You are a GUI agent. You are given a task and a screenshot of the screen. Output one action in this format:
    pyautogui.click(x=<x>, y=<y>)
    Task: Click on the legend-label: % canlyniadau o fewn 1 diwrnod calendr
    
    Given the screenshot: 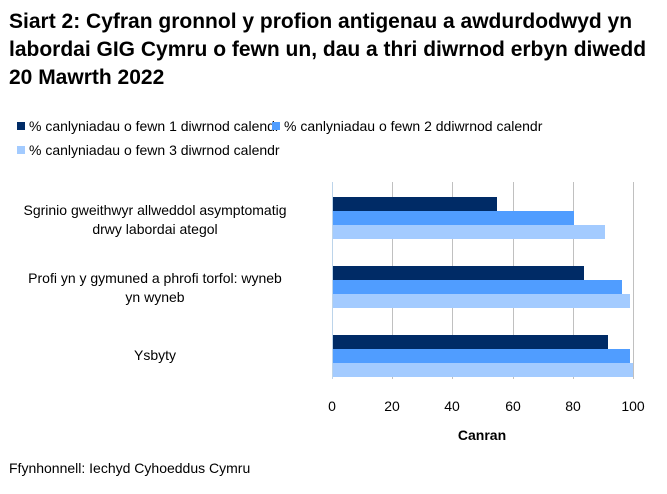 What is the action you would take?
    pyautogui.click(x=154, y=126)
    